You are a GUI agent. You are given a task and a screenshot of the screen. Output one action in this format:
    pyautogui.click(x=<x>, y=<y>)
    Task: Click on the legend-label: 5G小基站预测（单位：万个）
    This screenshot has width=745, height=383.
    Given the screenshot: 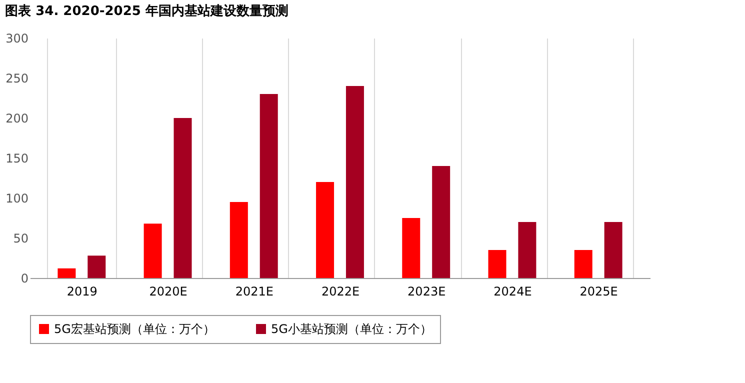 What is the action you would take?
    pyautogui.click(x=351, y=329)
    